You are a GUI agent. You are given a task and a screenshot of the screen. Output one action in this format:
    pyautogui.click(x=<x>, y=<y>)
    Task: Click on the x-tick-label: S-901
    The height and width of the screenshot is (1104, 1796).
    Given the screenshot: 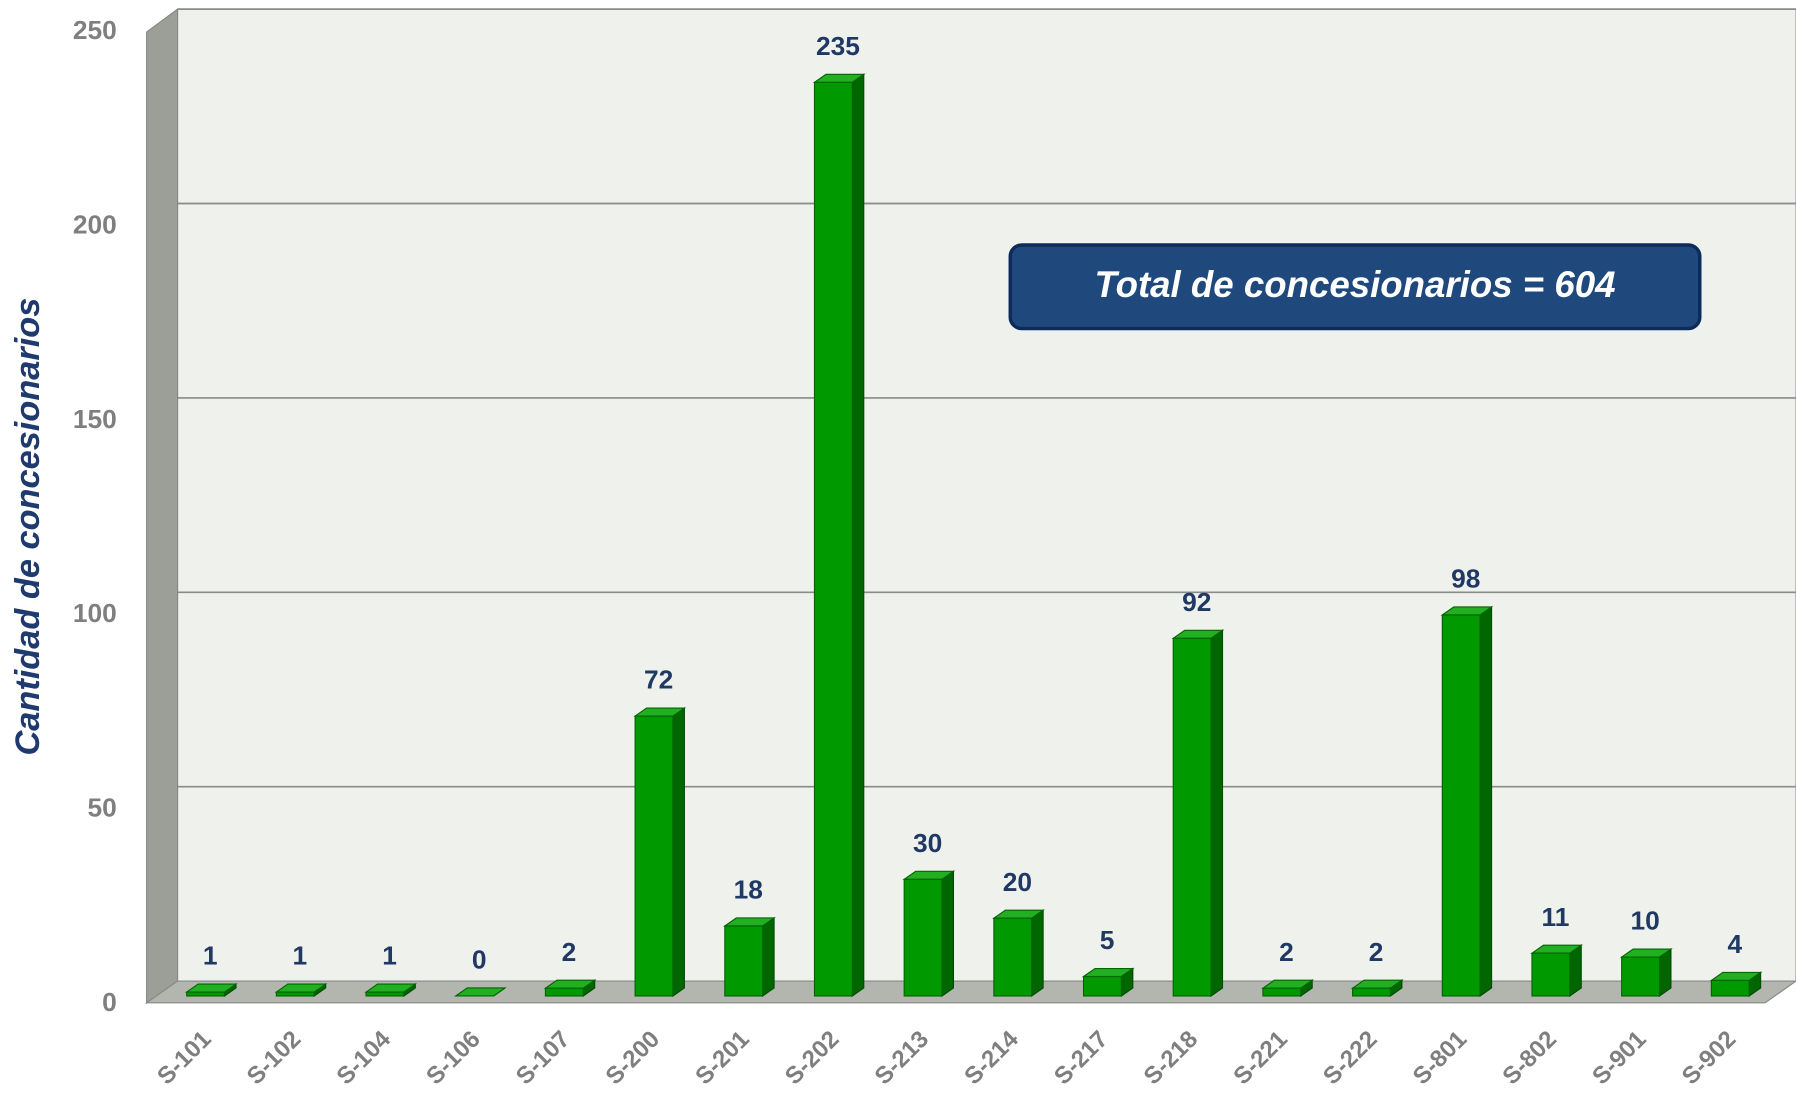 What is the action you would take?
    pyautogui.click(x=1619, y=1058)
    